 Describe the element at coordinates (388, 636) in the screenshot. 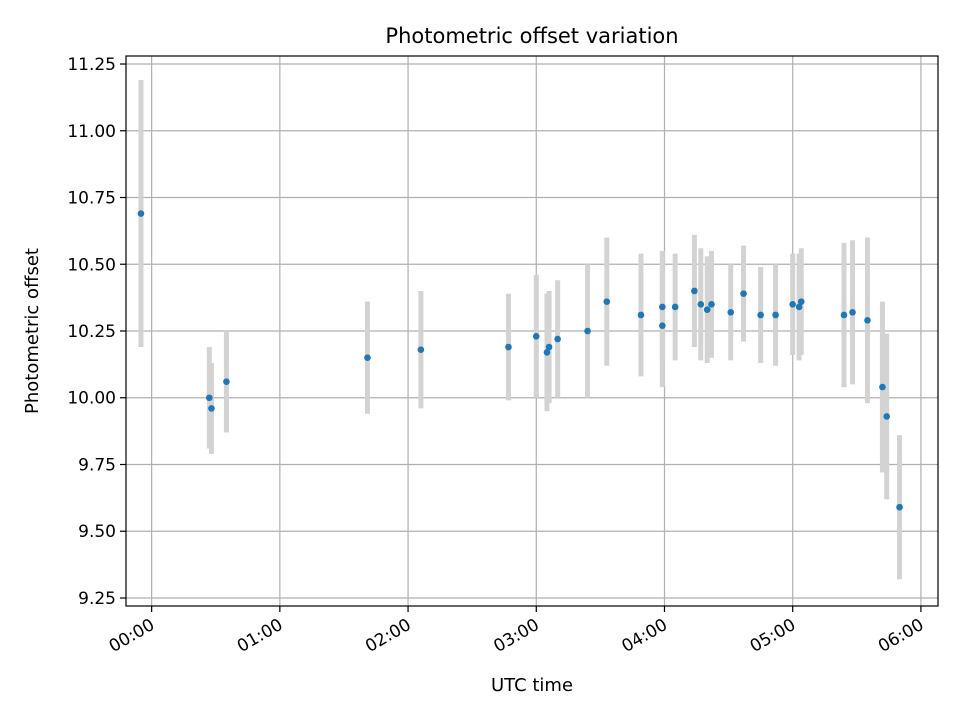

I see `x-tick-label: 02:00` at that location.